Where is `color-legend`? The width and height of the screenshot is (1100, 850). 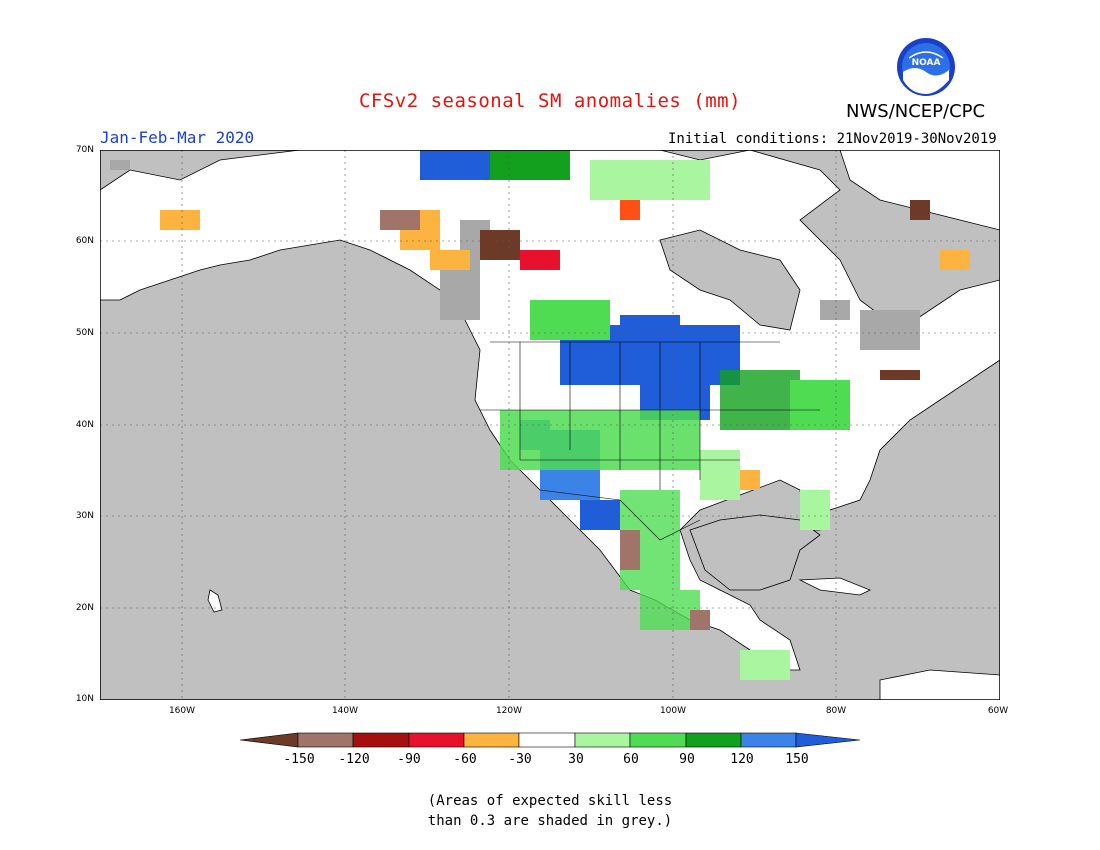 color-legend is located at coordinates (550, 740).